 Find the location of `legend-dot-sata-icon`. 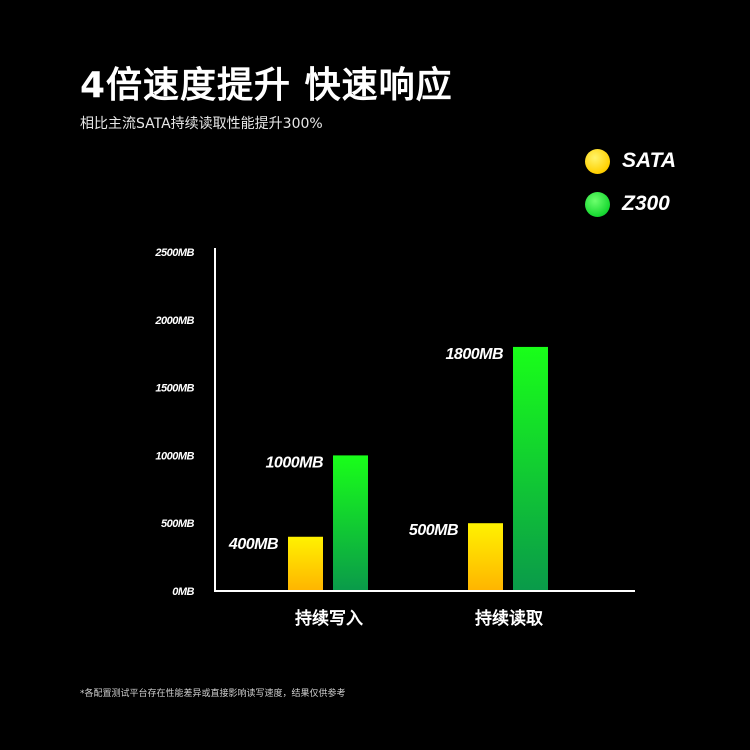

legend-dot-sata-icon is located at coordinates (597, 161).